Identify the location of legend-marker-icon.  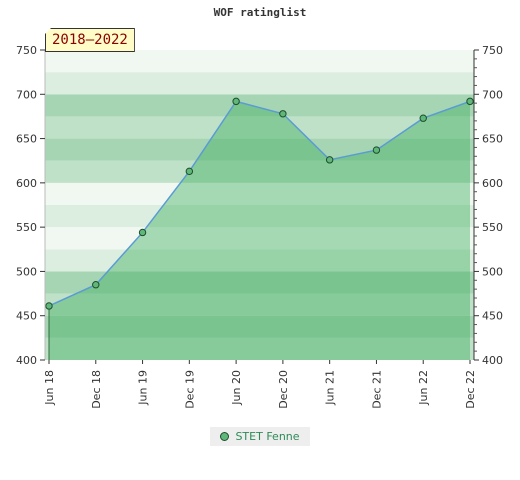
(225, 436).